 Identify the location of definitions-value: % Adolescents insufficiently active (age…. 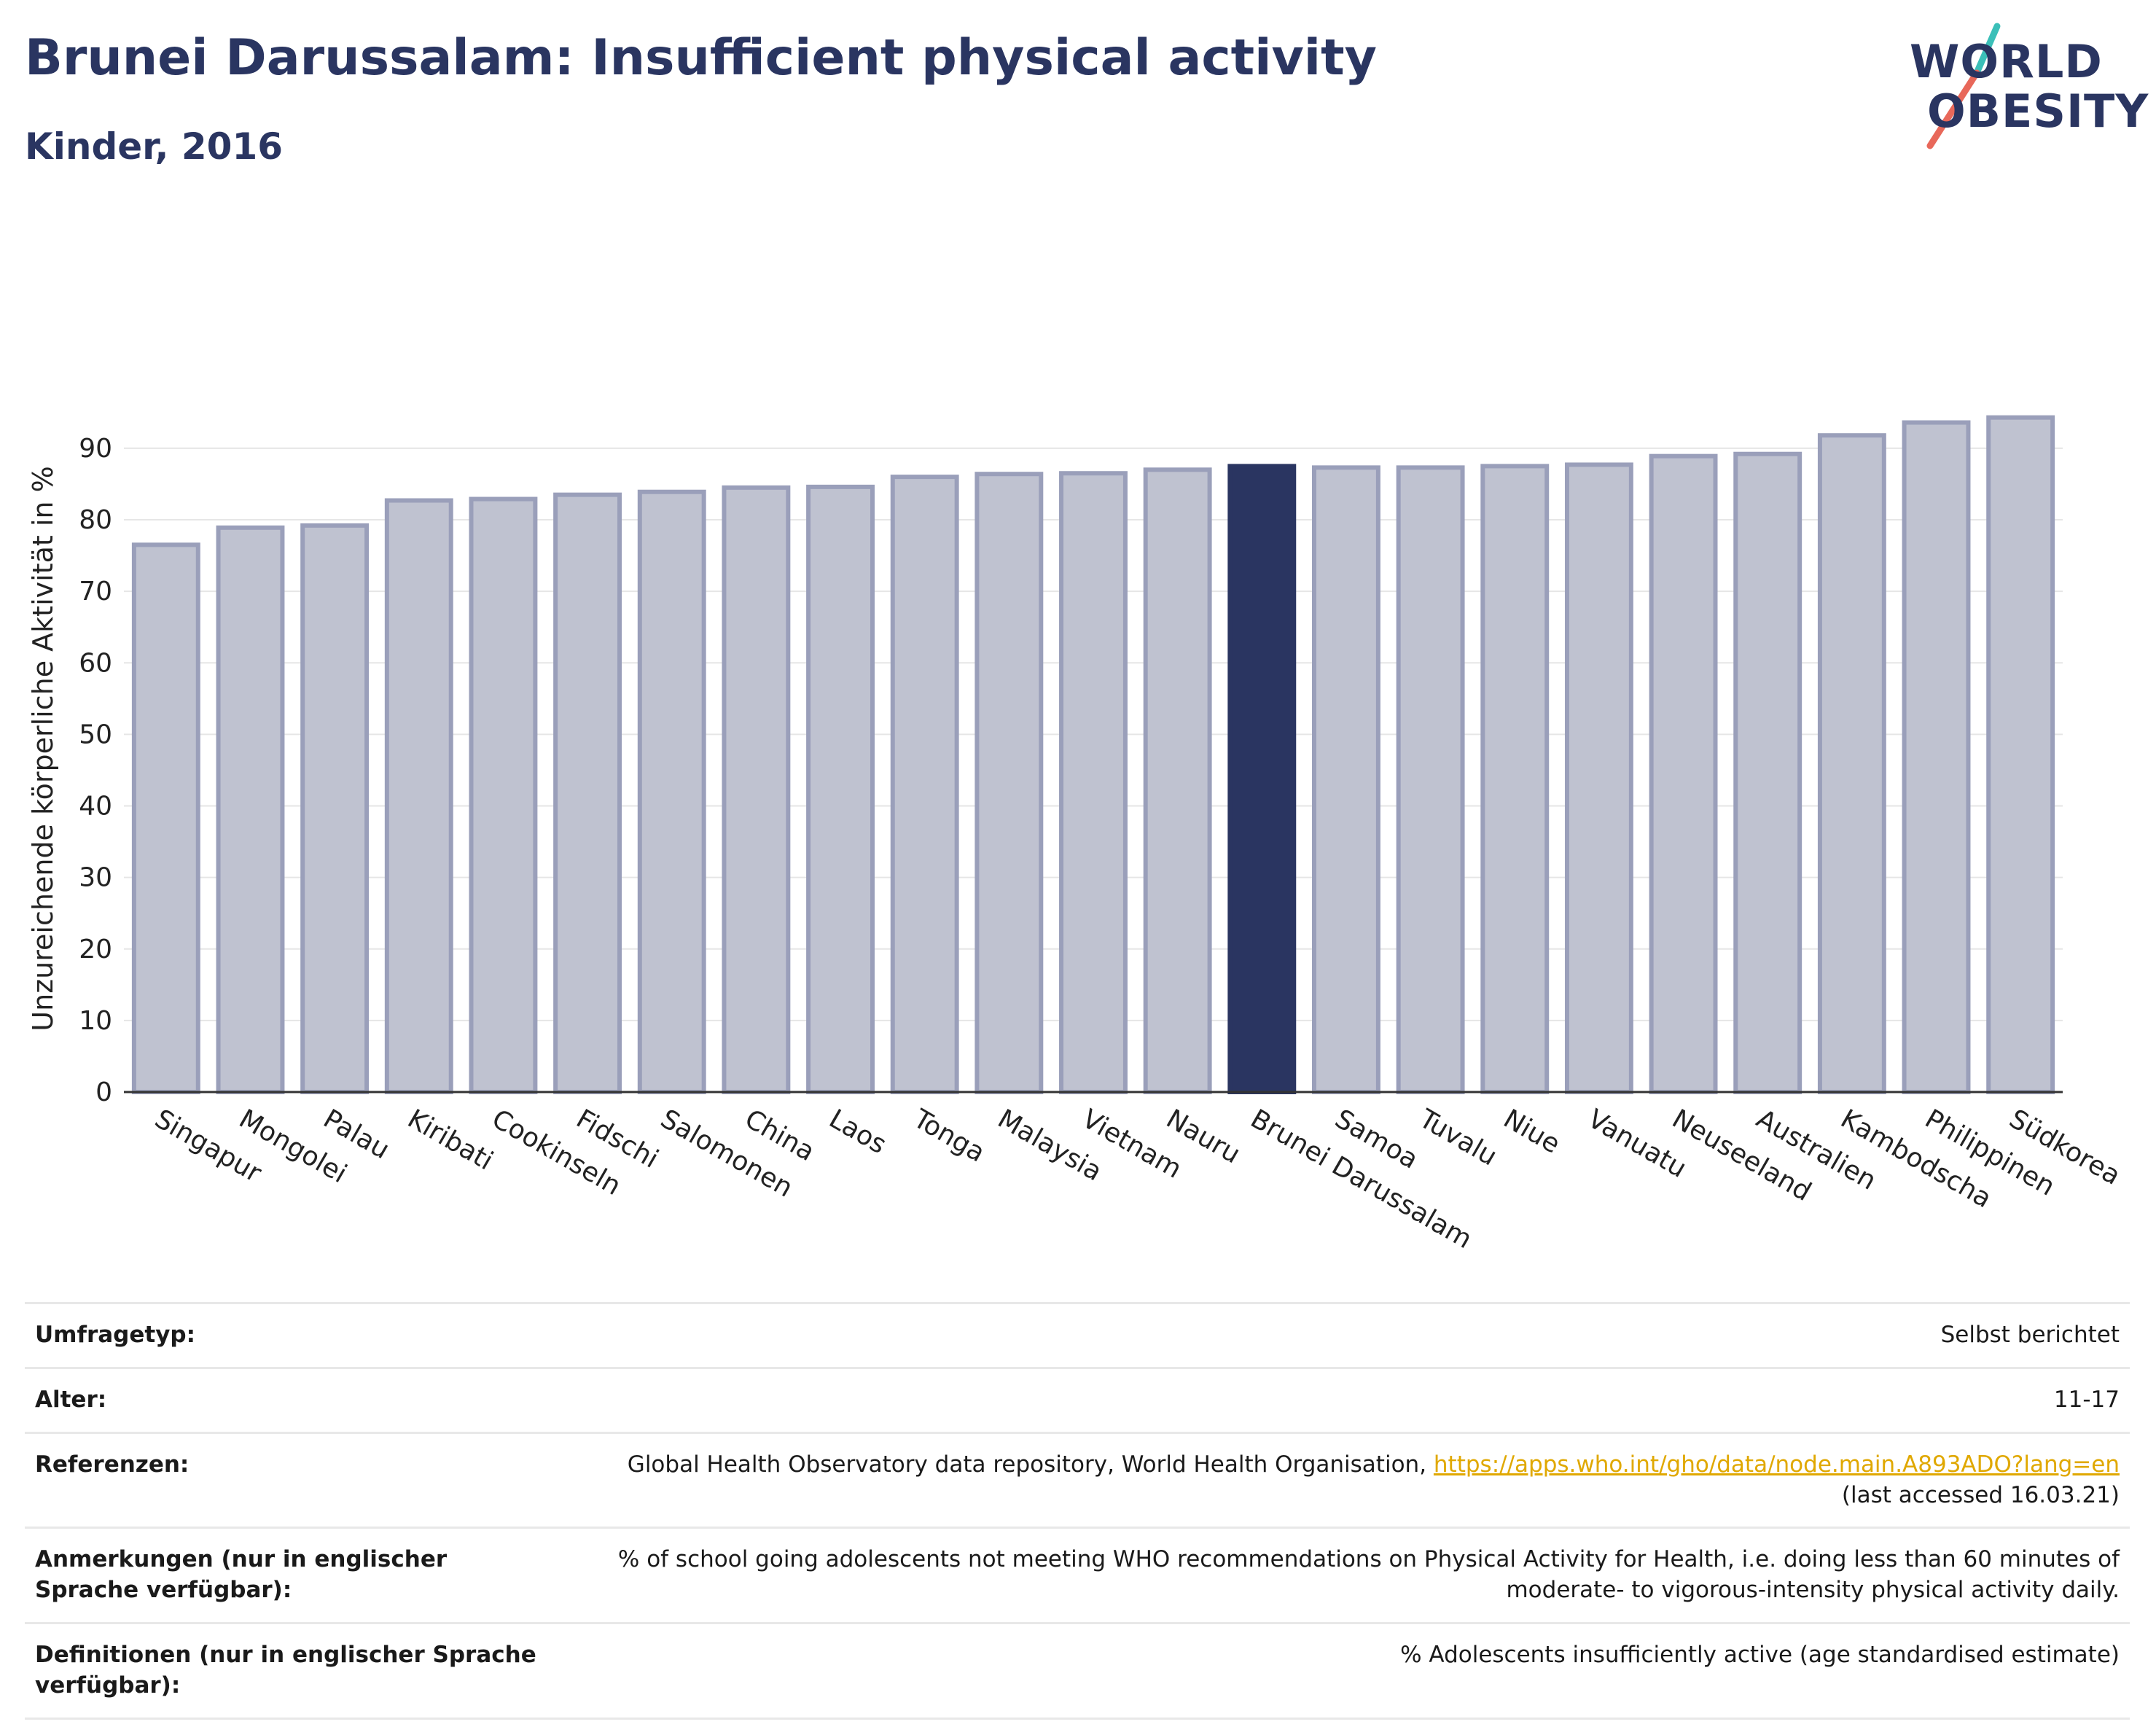
(1760, 1655).